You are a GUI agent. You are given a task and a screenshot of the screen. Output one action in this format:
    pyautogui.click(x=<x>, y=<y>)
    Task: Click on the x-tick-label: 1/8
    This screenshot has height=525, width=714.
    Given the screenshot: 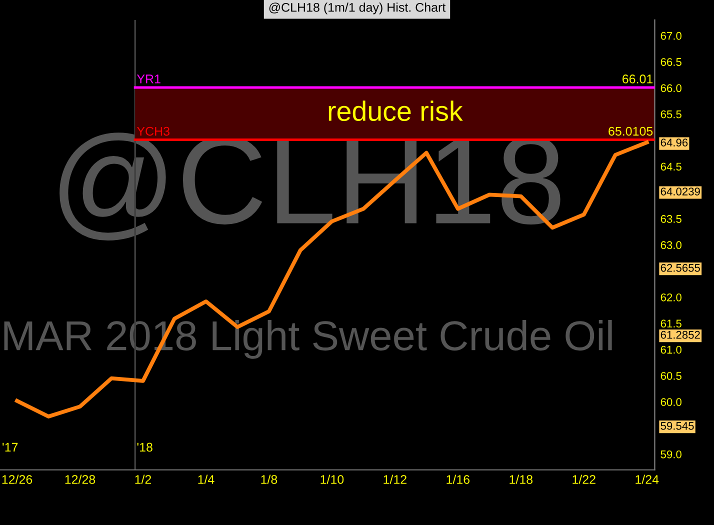 What is the action you would take?
    pyautogui.click(x=269, y=479)
    